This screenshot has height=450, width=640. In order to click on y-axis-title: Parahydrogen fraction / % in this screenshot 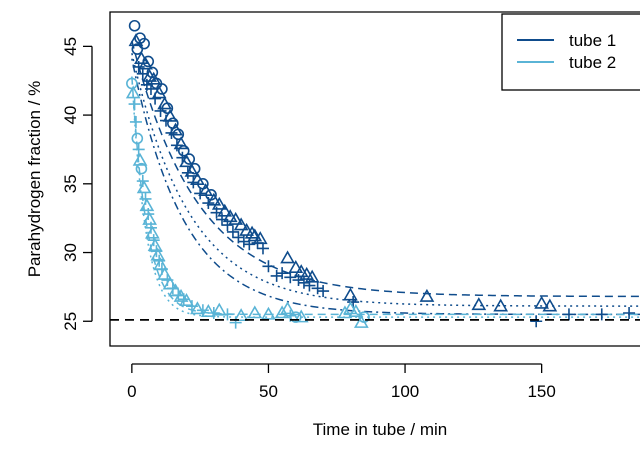, I will do `click(34, 179)`.